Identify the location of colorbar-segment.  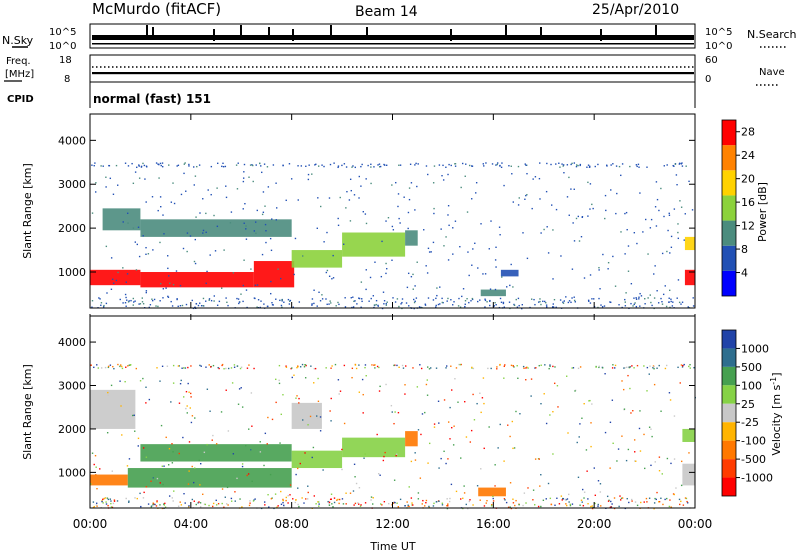
(729, 357).